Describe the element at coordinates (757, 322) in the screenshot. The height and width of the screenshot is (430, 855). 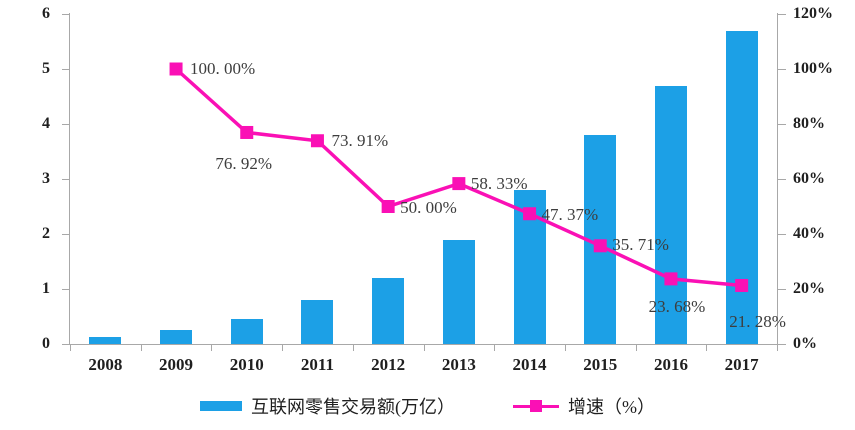
I see `growth-data-label-2017: 21. 28%` at that location.